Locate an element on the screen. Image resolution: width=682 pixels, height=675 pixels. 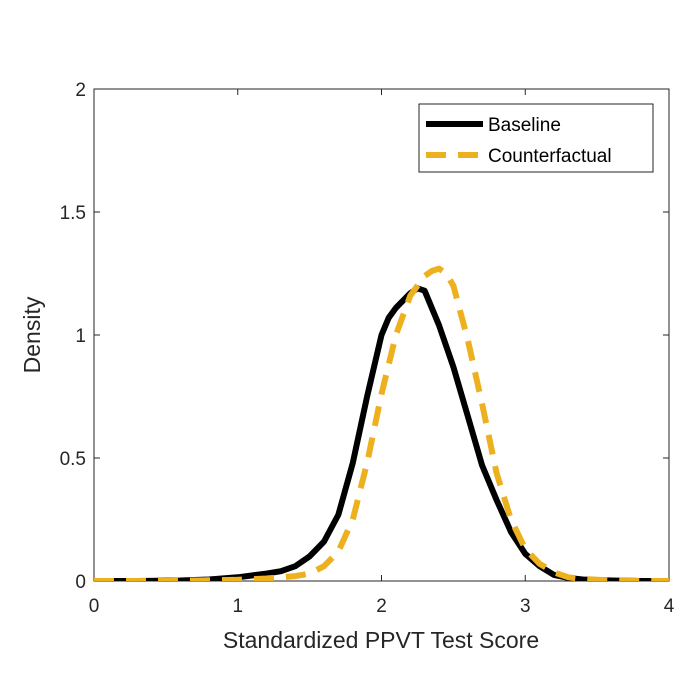
legend-box is located at coordinates (536, 138).